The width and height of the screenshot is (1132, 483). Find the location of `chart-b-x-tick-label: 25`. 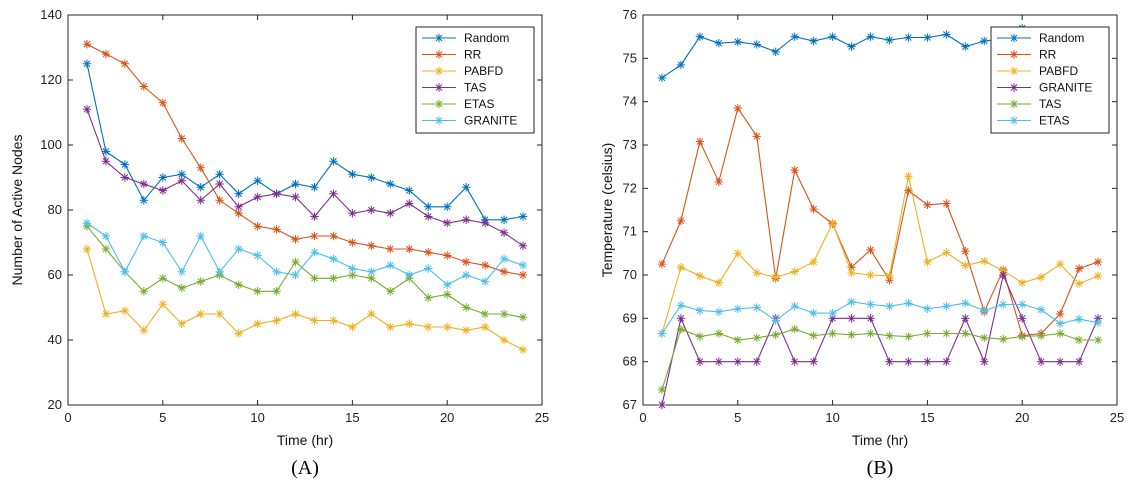

chart-b-x-tick-label: 25 is located at coordinates (1117, 417).